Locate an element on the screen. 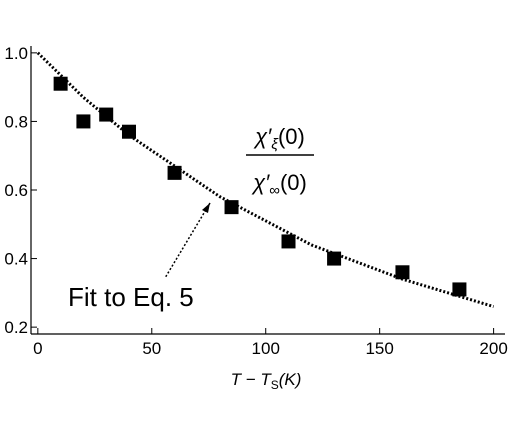 The height and width of the screenshot is (436, 515). y-tick-label: 1.0 is located at coordinates (16, 53).